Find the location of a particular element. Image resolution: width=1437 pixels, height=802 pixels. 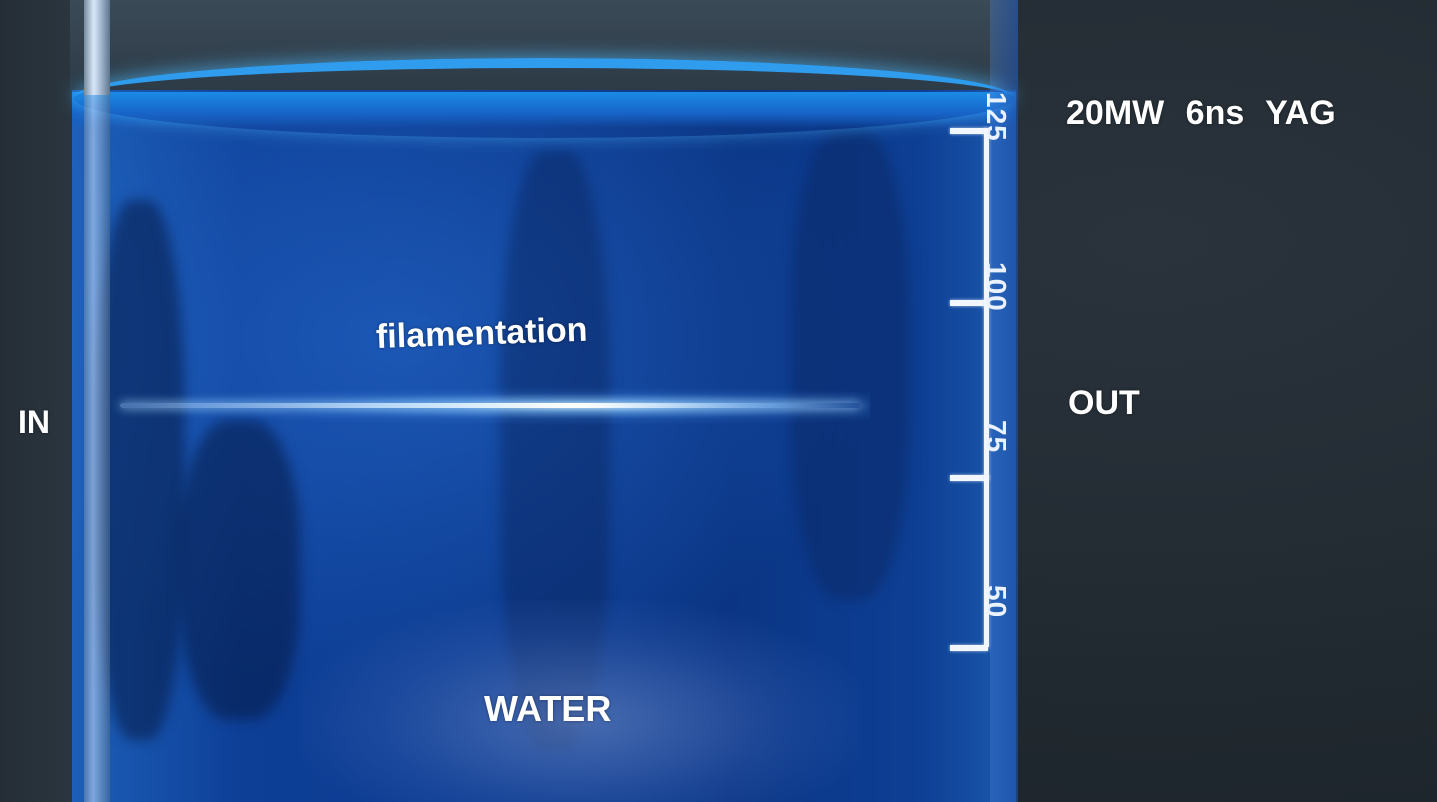

reflection-left is located at coordinates (140, 470).